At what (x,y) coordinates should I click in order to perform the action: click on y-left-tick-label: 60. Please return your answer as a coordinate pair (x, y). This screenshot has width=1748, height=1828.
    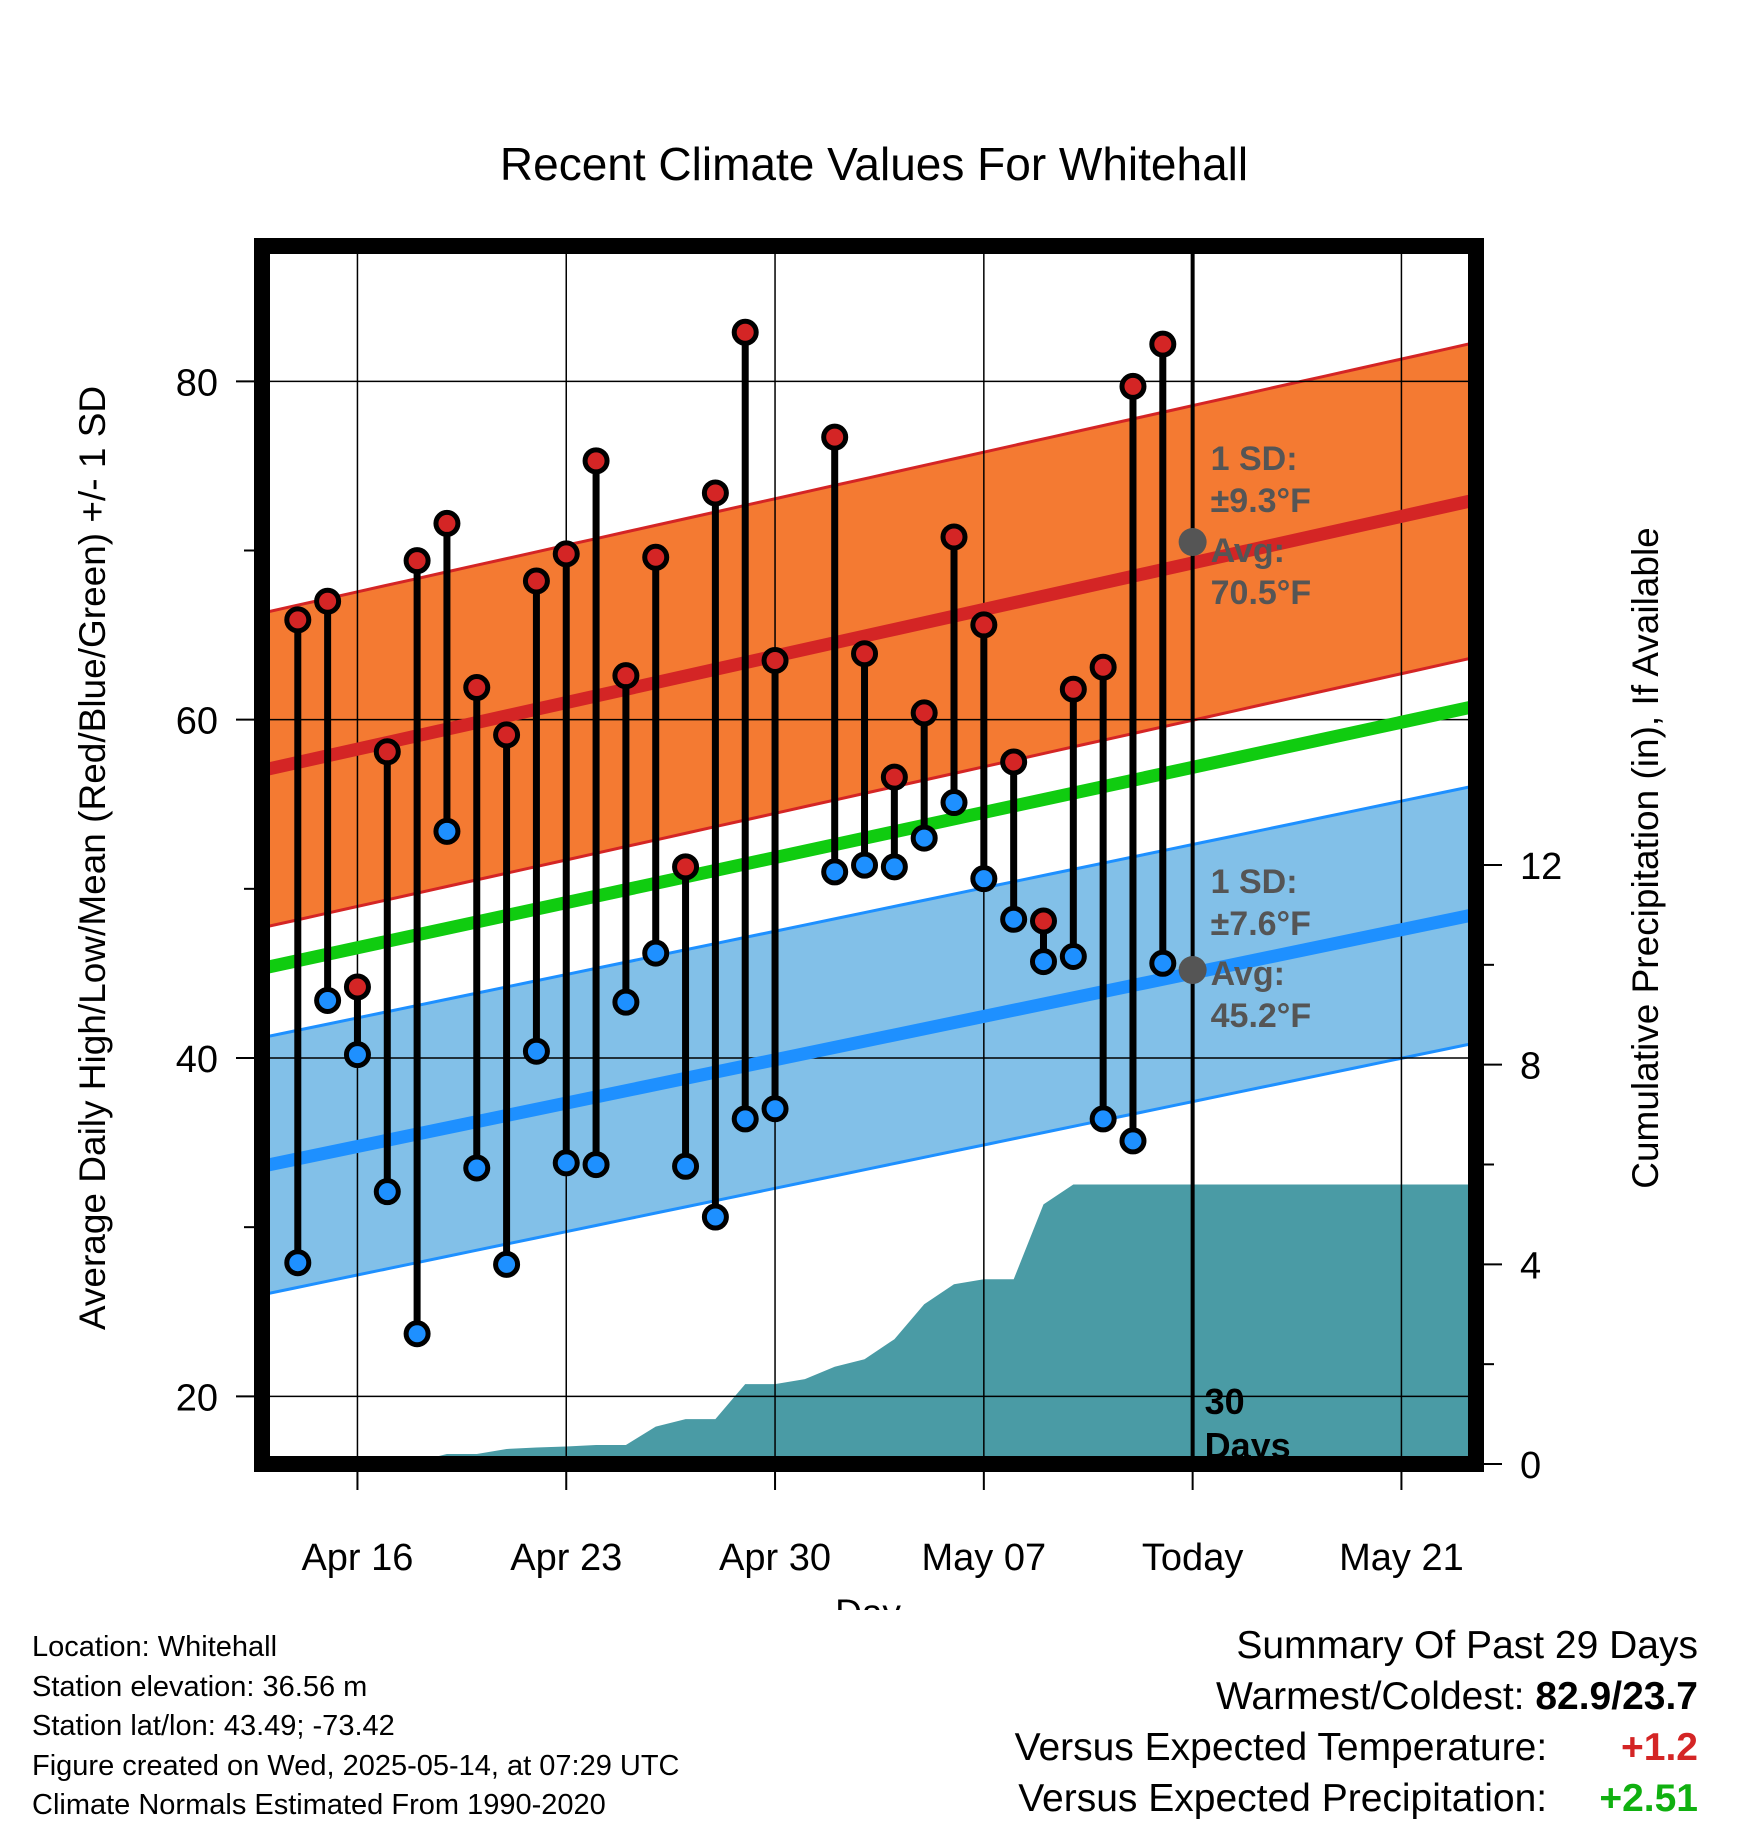
    Looking at the image, I should click on (197, 722).